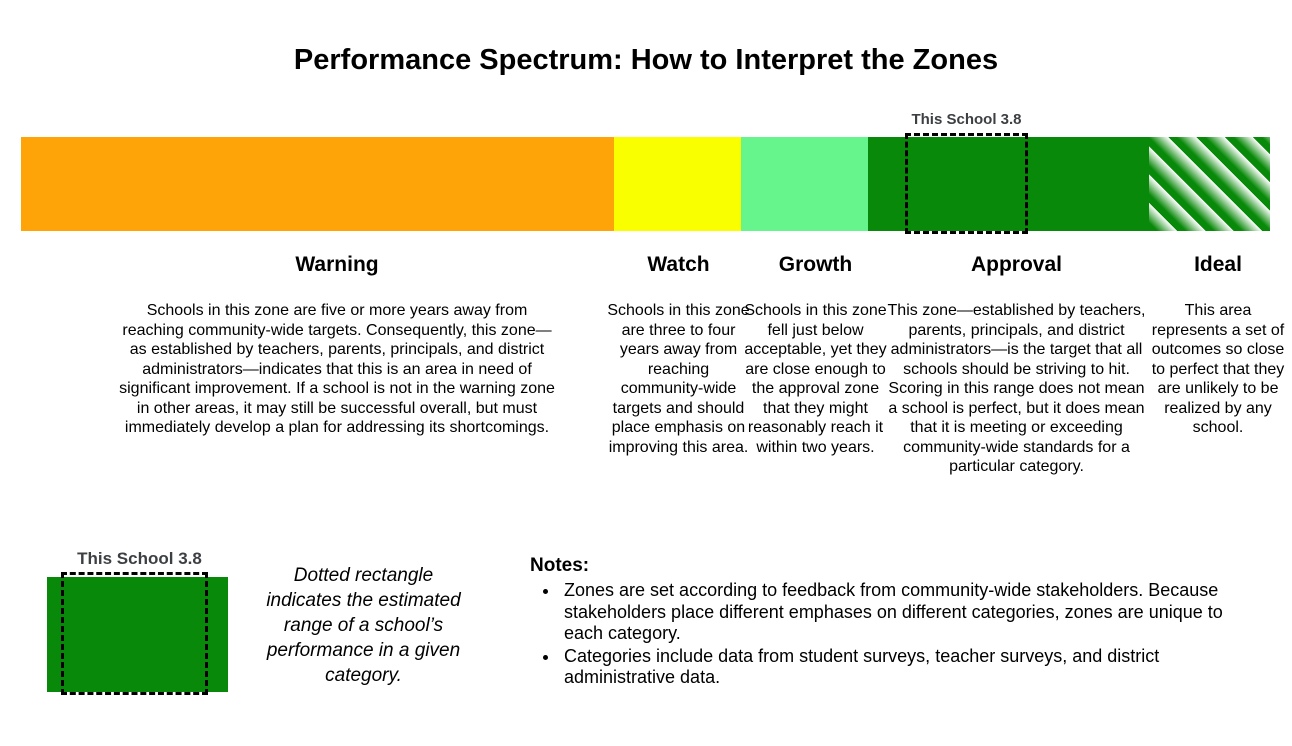 This screenshot has width=1292, height=746. Describe the element at coordinates (677, 184) in the screenshot. I see `zone-segment-watch` at that location.